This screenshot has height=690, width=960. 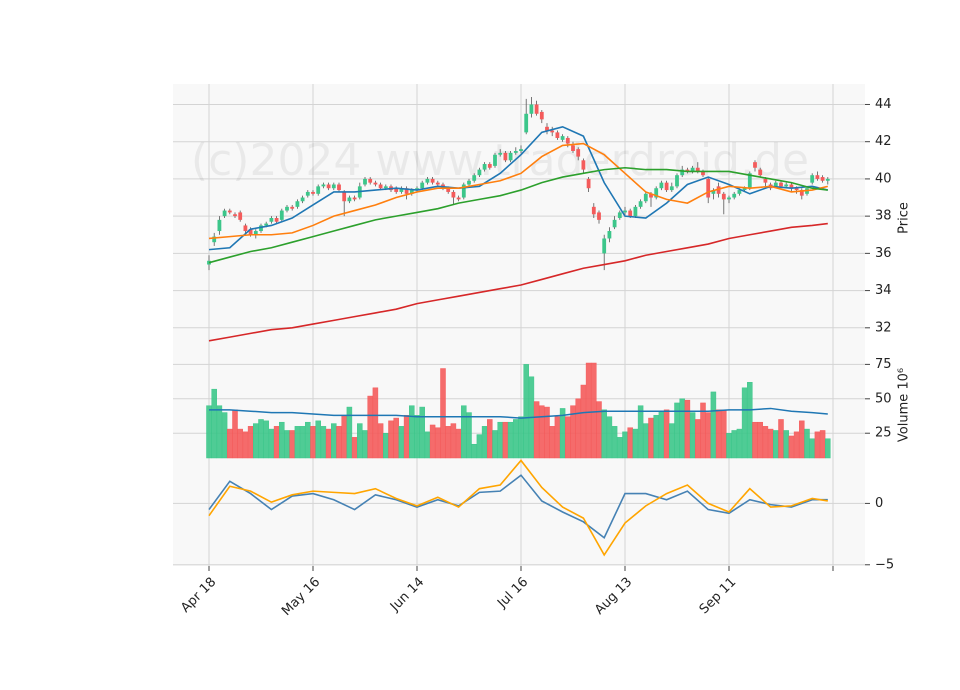 What do you see at coordinates (879, 503) in the screenshot?
I see `y-tick-label: 0` at bounding box center [879, 503].